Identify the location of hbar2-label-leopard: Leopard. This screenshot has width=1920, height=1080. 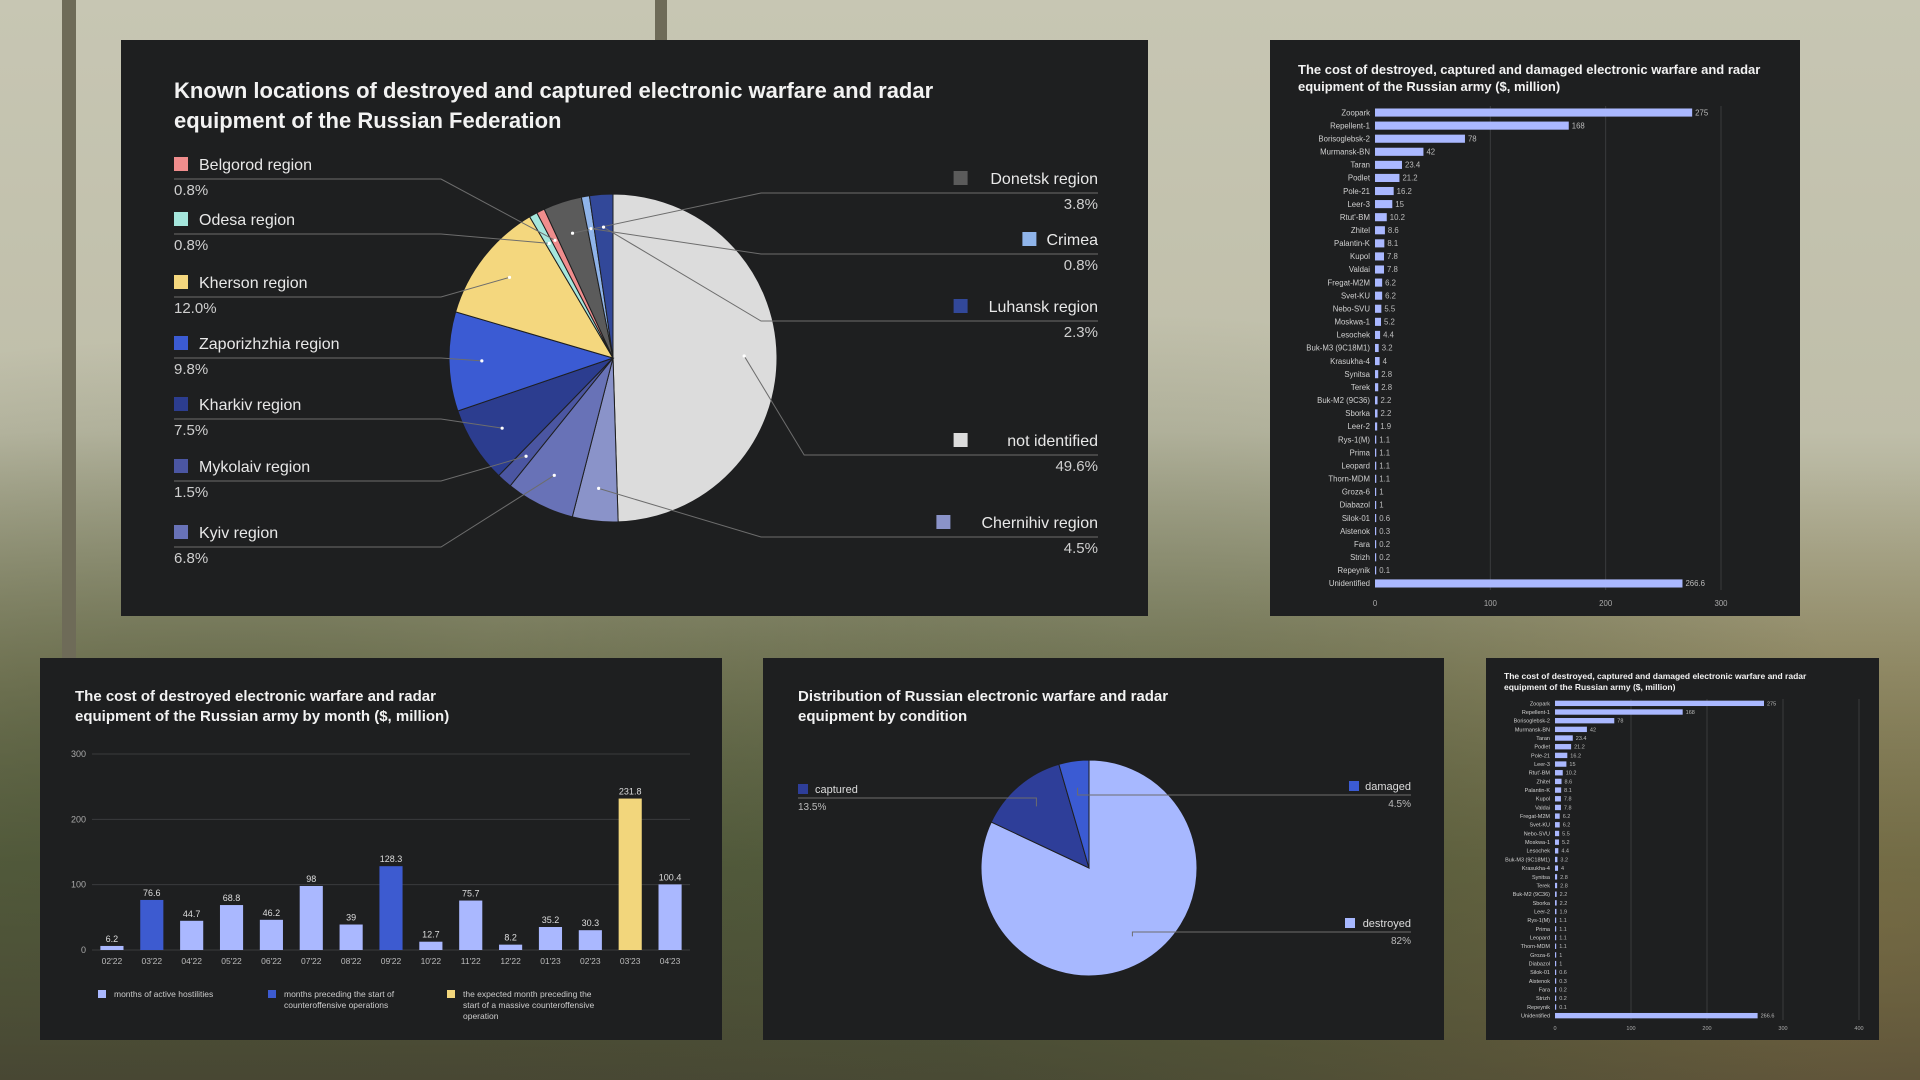
(1540, 939).